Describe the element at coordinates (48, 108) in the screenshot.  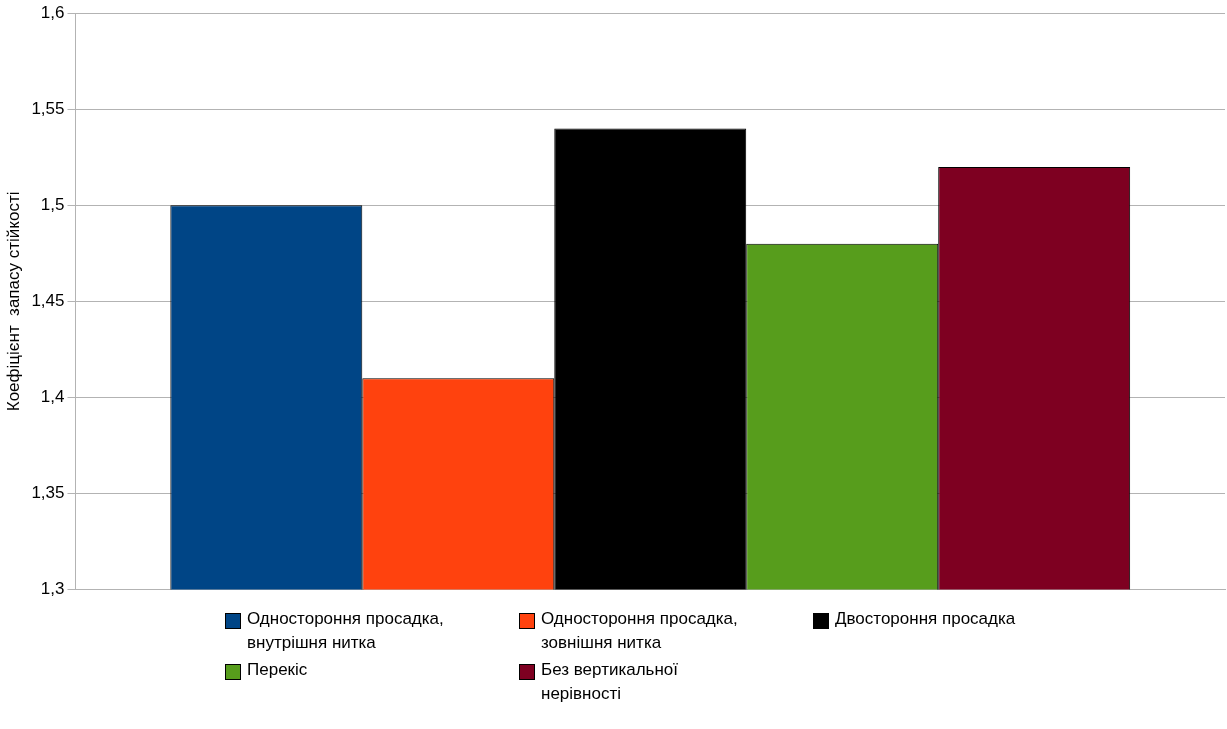
I see `y-tick-label: 1,55` at that location.